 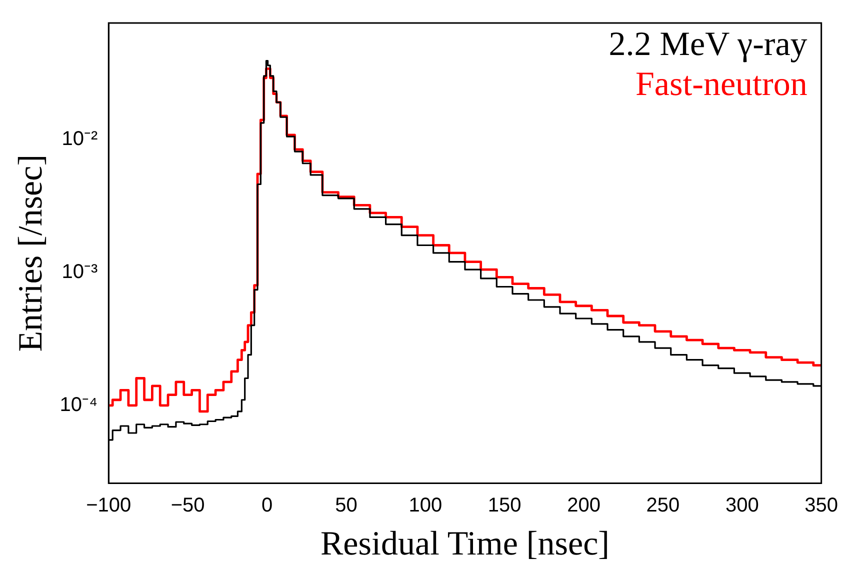 I want to click on x-tick-label: 50, so click(x=346, y=505).